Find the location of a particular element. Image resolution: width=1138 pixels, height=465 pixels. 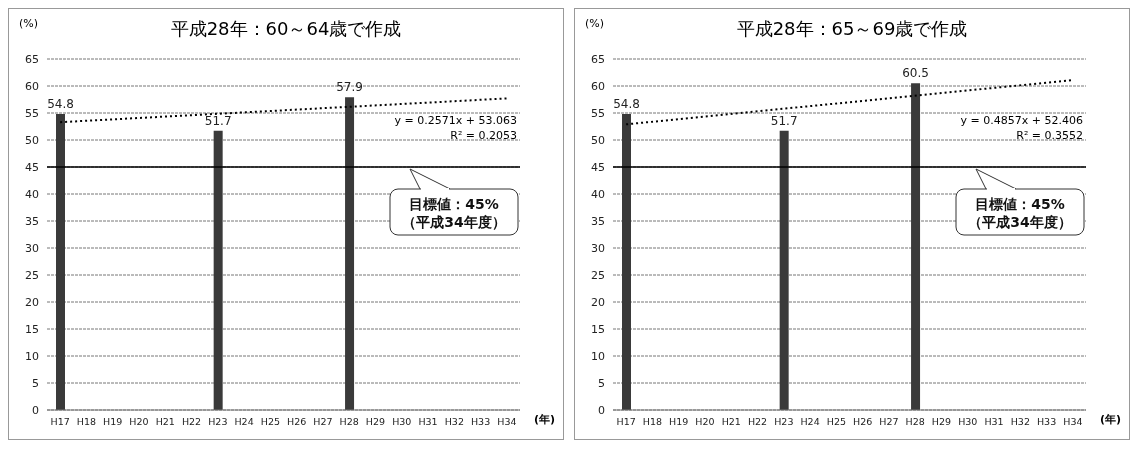

chart-title: 平成28年：65～69歳で作成 is located at coordinates (852, 28).